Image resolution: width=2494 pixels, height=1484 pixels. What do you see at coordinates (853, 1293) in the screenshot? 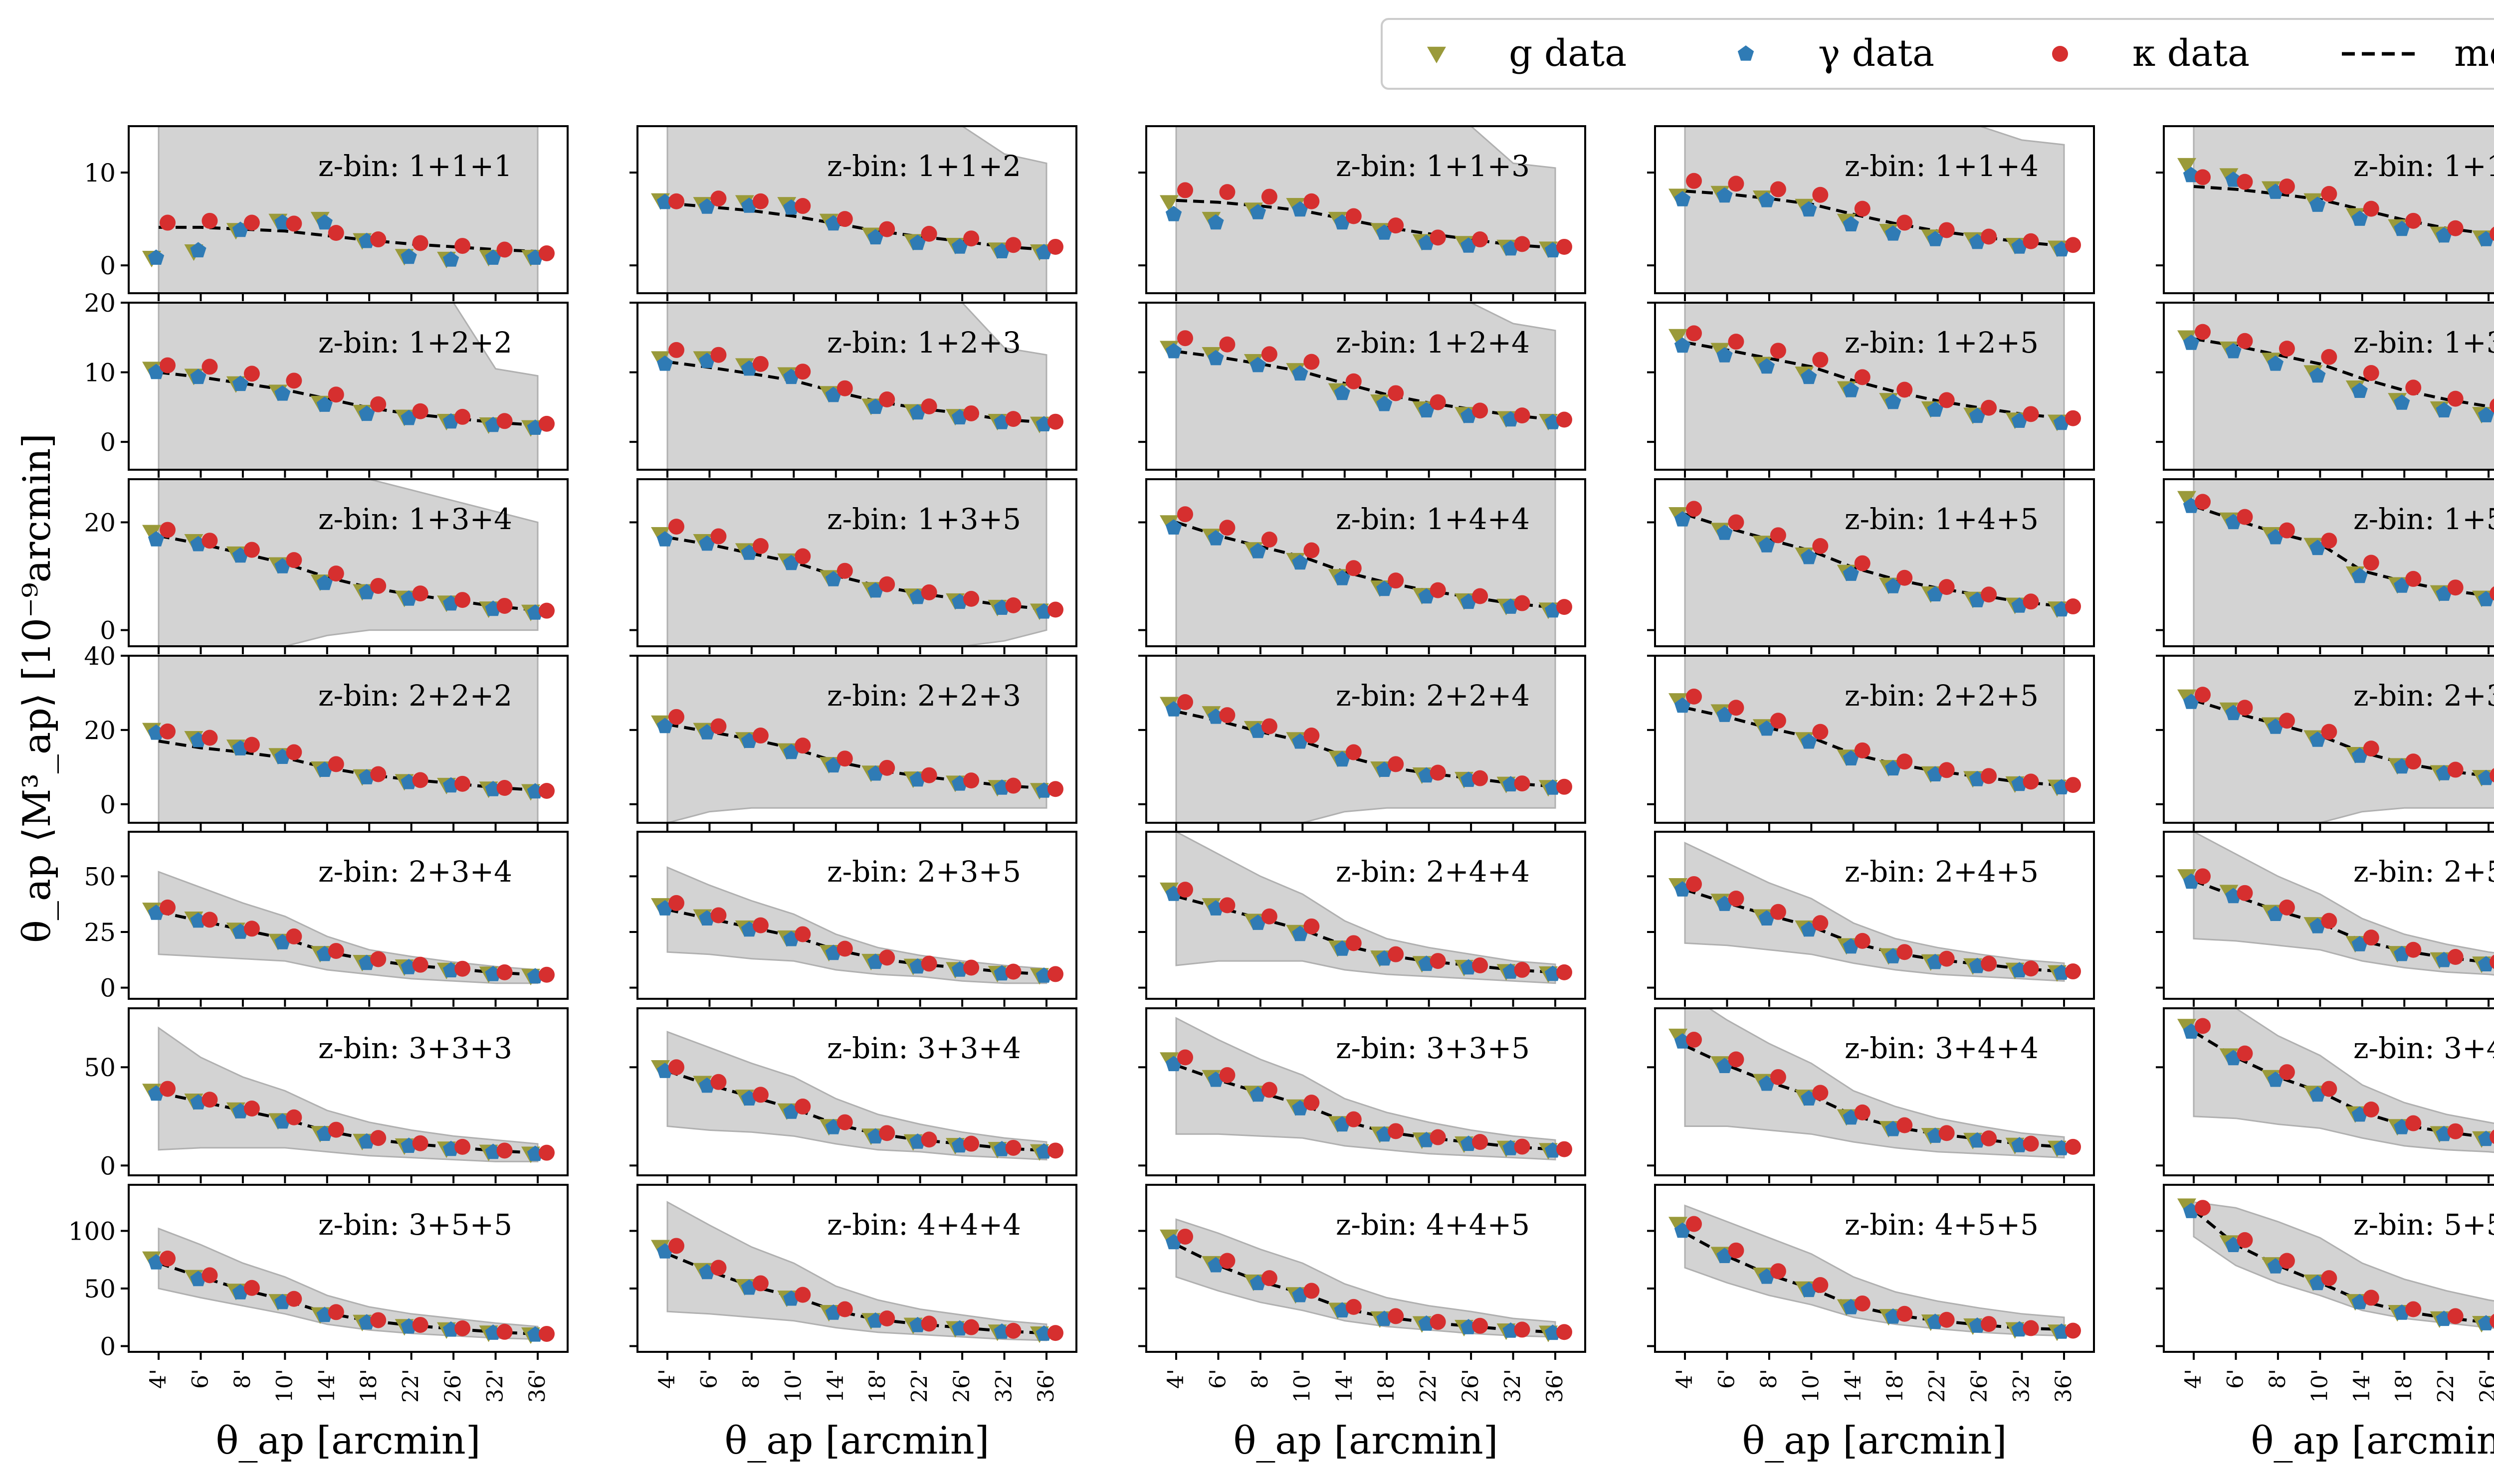
I see `panel-32: z-bin: 4+4+4 4' 6' 8' 10' 14' 18' 22' 26' 32' 36'` at bounding box center [853, 1293].